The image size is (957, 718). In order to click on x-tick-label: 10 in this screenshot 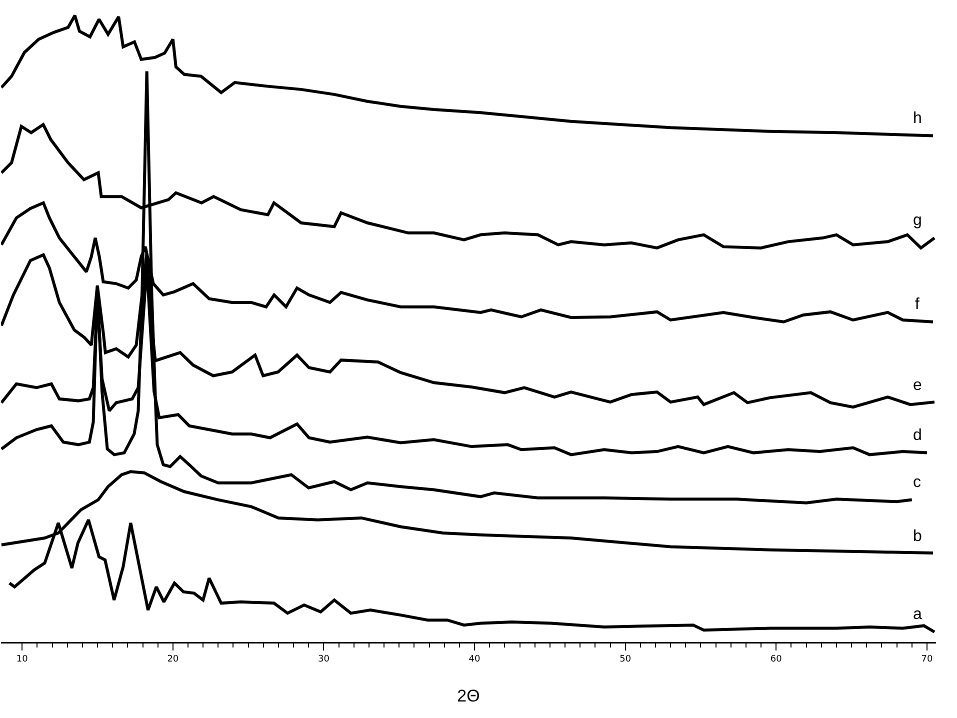, I will do `click(22, 659)`.